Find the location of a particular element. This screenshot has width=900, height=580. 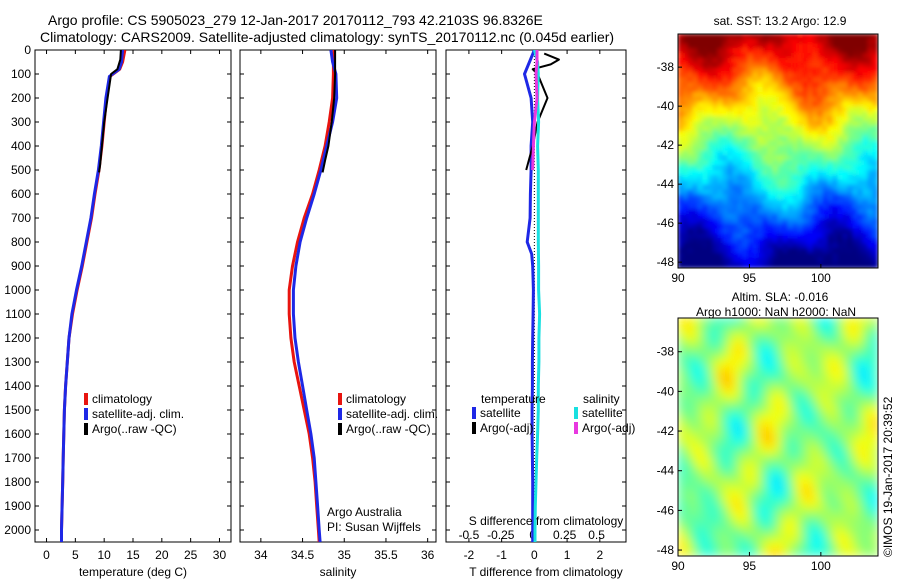

legend-swatch is located at coordinates (86, 429).